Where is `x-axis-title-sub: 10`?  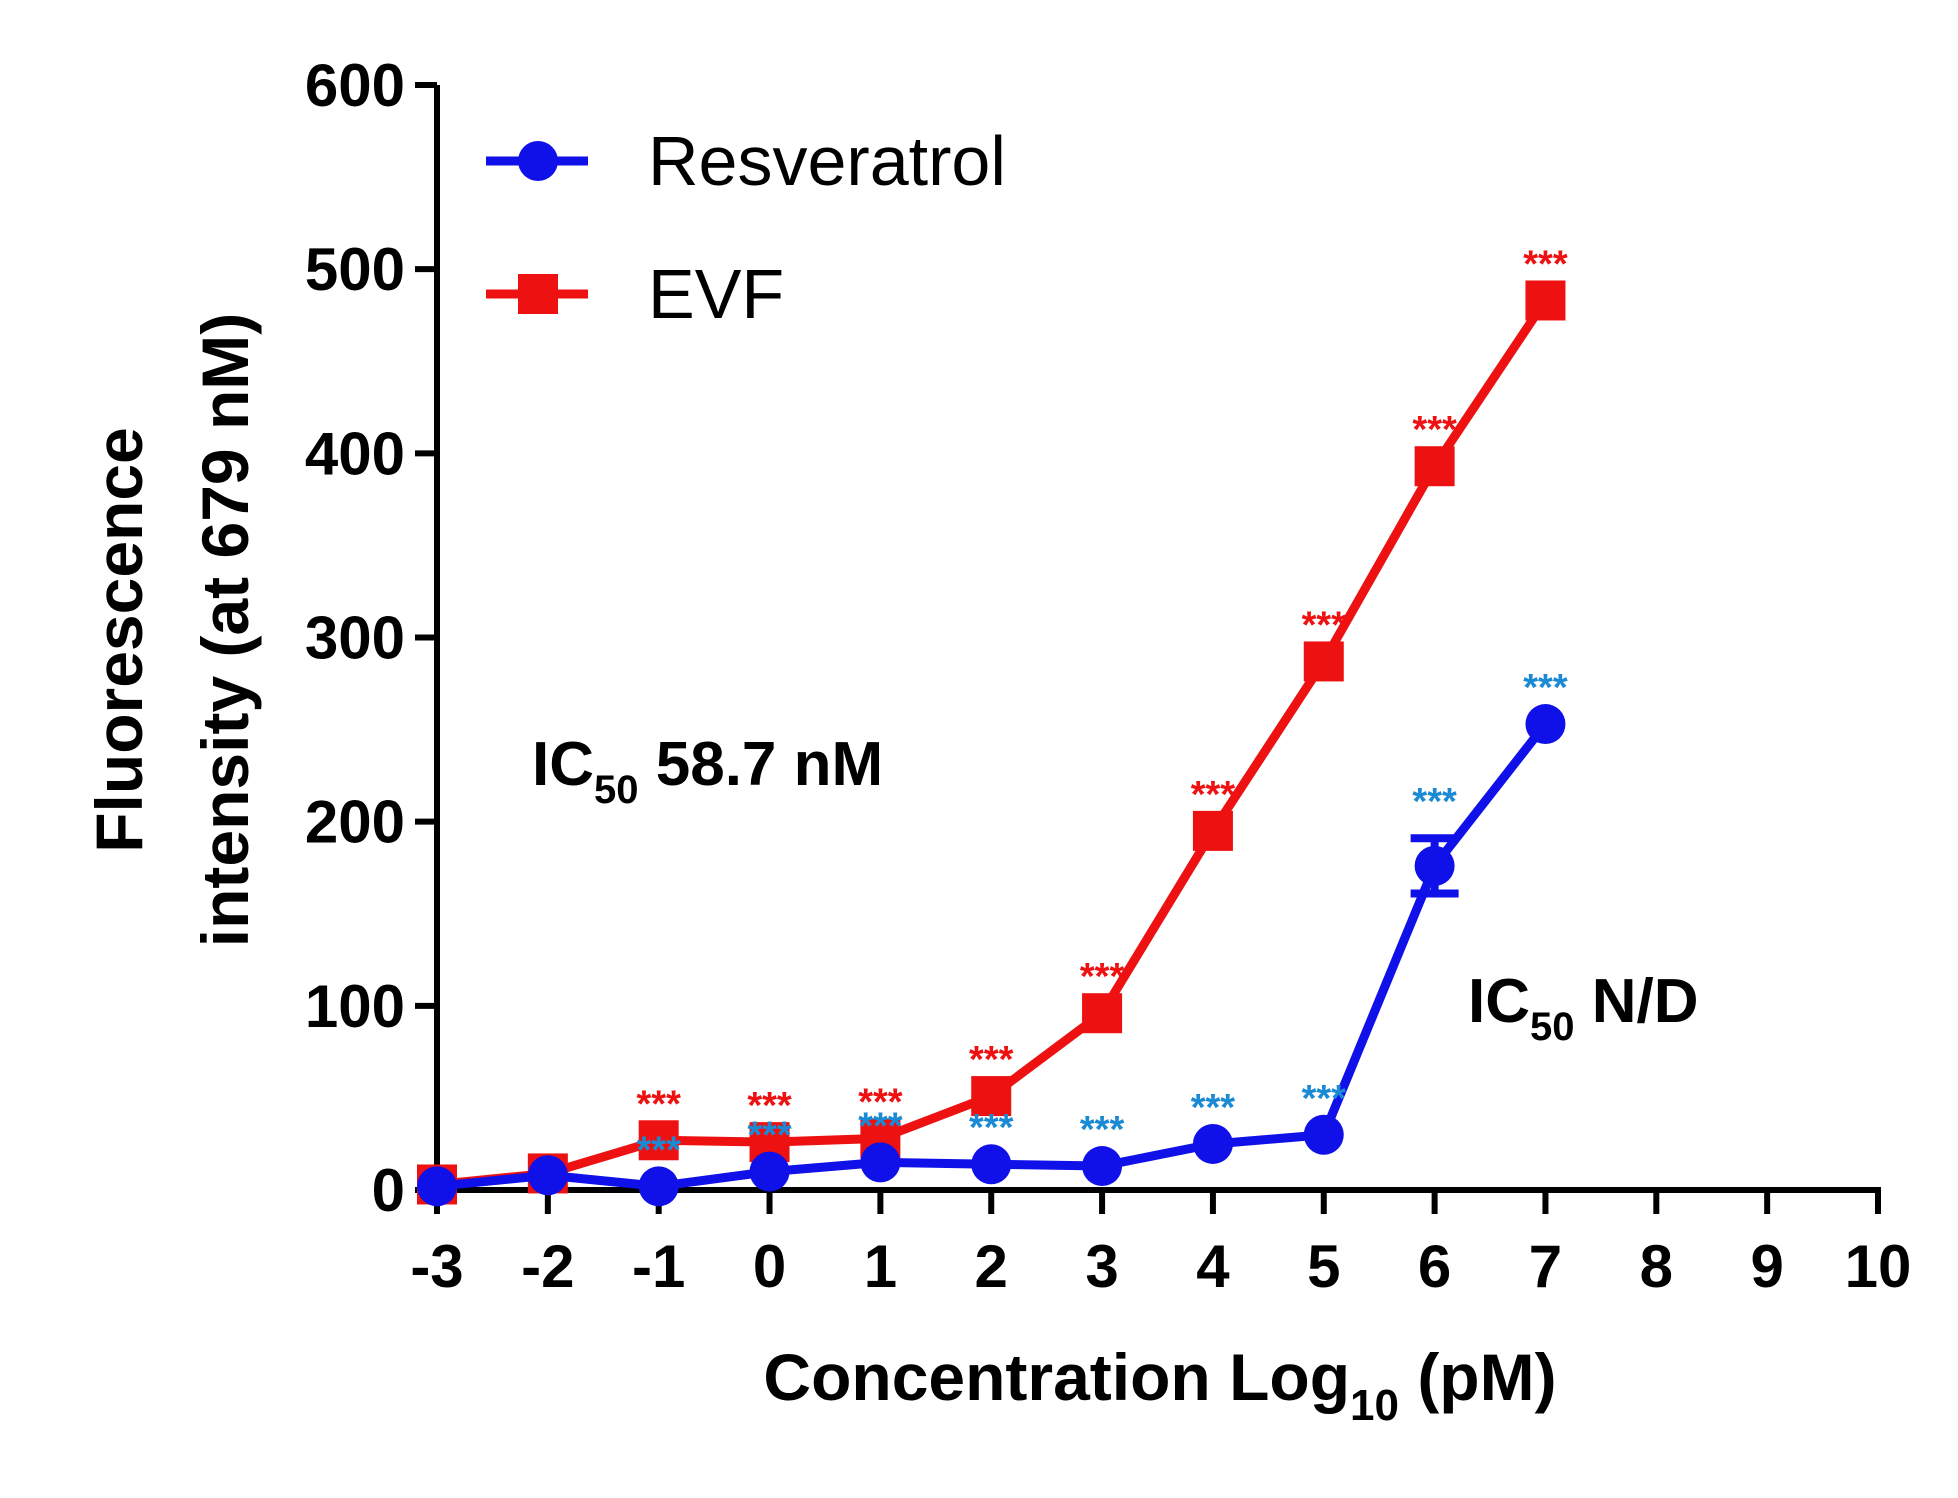
x-axis-title-sub: 10 is located at coordinates (1374, 1405).